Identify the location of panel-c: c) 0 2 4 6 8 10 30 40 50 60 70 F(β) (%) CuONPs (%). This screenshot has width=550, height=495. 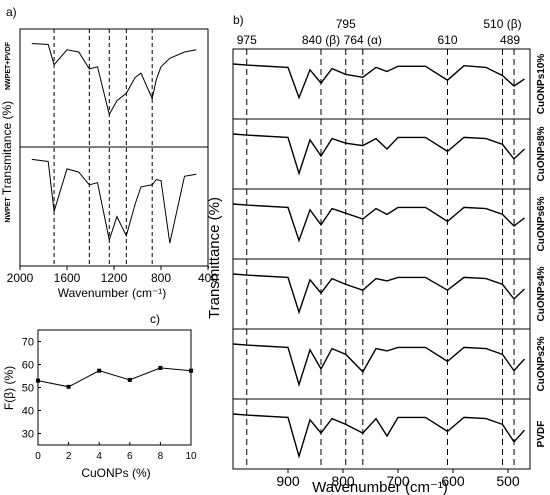
(99, 396).